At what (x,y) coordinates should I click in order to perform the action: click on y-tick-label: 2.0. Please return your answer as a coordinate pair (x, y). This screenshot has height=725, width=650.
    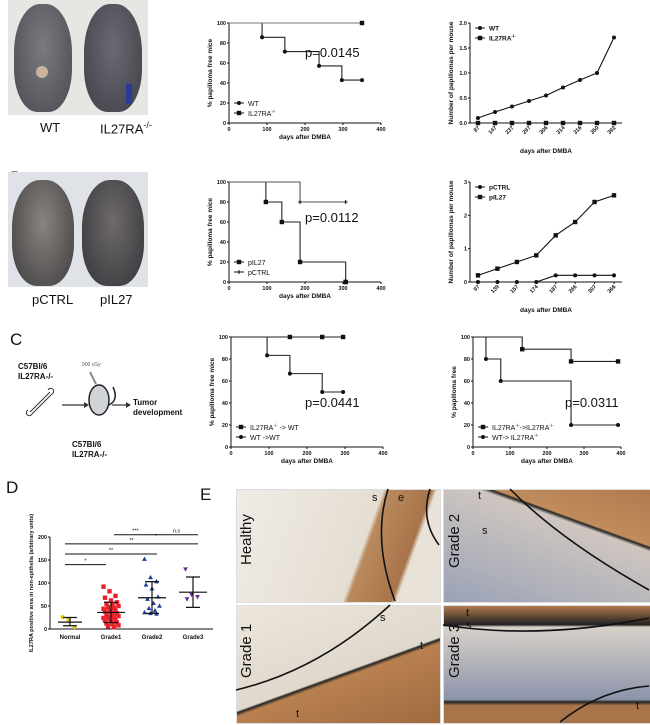
    Looking at the image, I should click on (463, 24).